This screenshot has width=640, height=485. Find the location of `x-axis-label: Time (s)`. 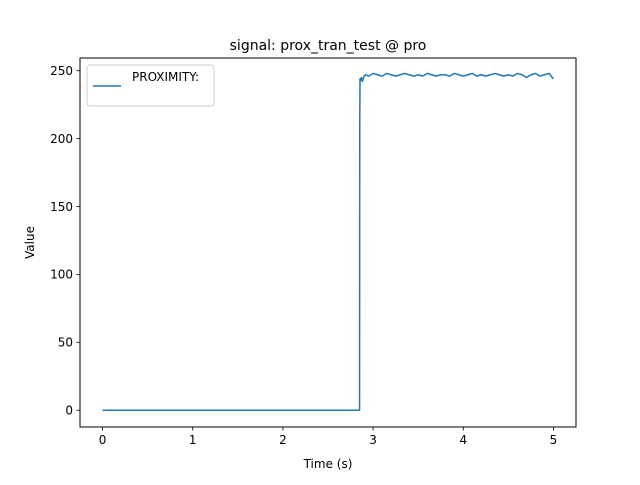

x-axis-label: Time (s) is located at coordinates (328, 464).